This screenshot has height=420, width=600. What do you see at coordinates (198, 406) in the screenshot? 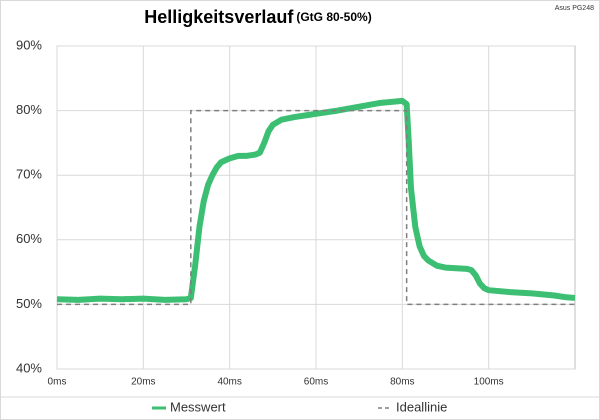
I see `legend-label: Messwert` at bounding box center [198, 406].